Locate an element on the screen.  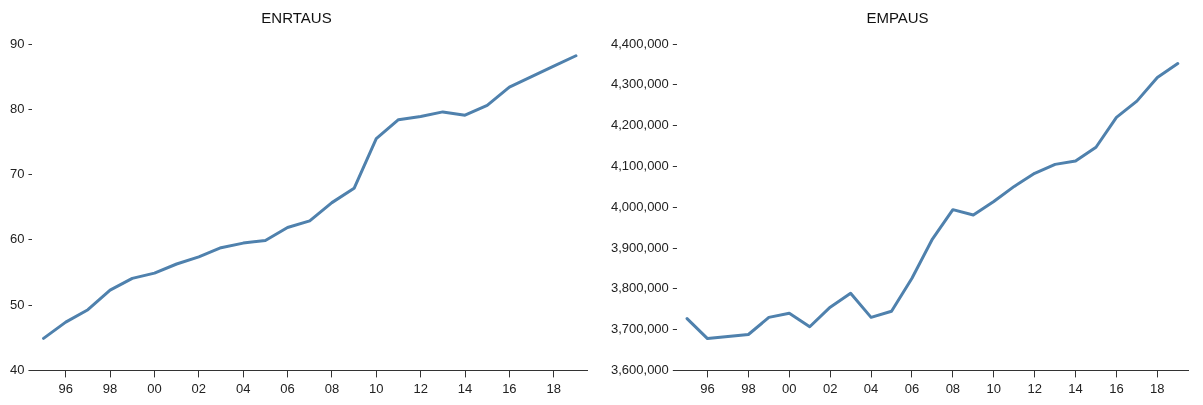
y-tick-label: 60 is located at coordinates (17, 239).